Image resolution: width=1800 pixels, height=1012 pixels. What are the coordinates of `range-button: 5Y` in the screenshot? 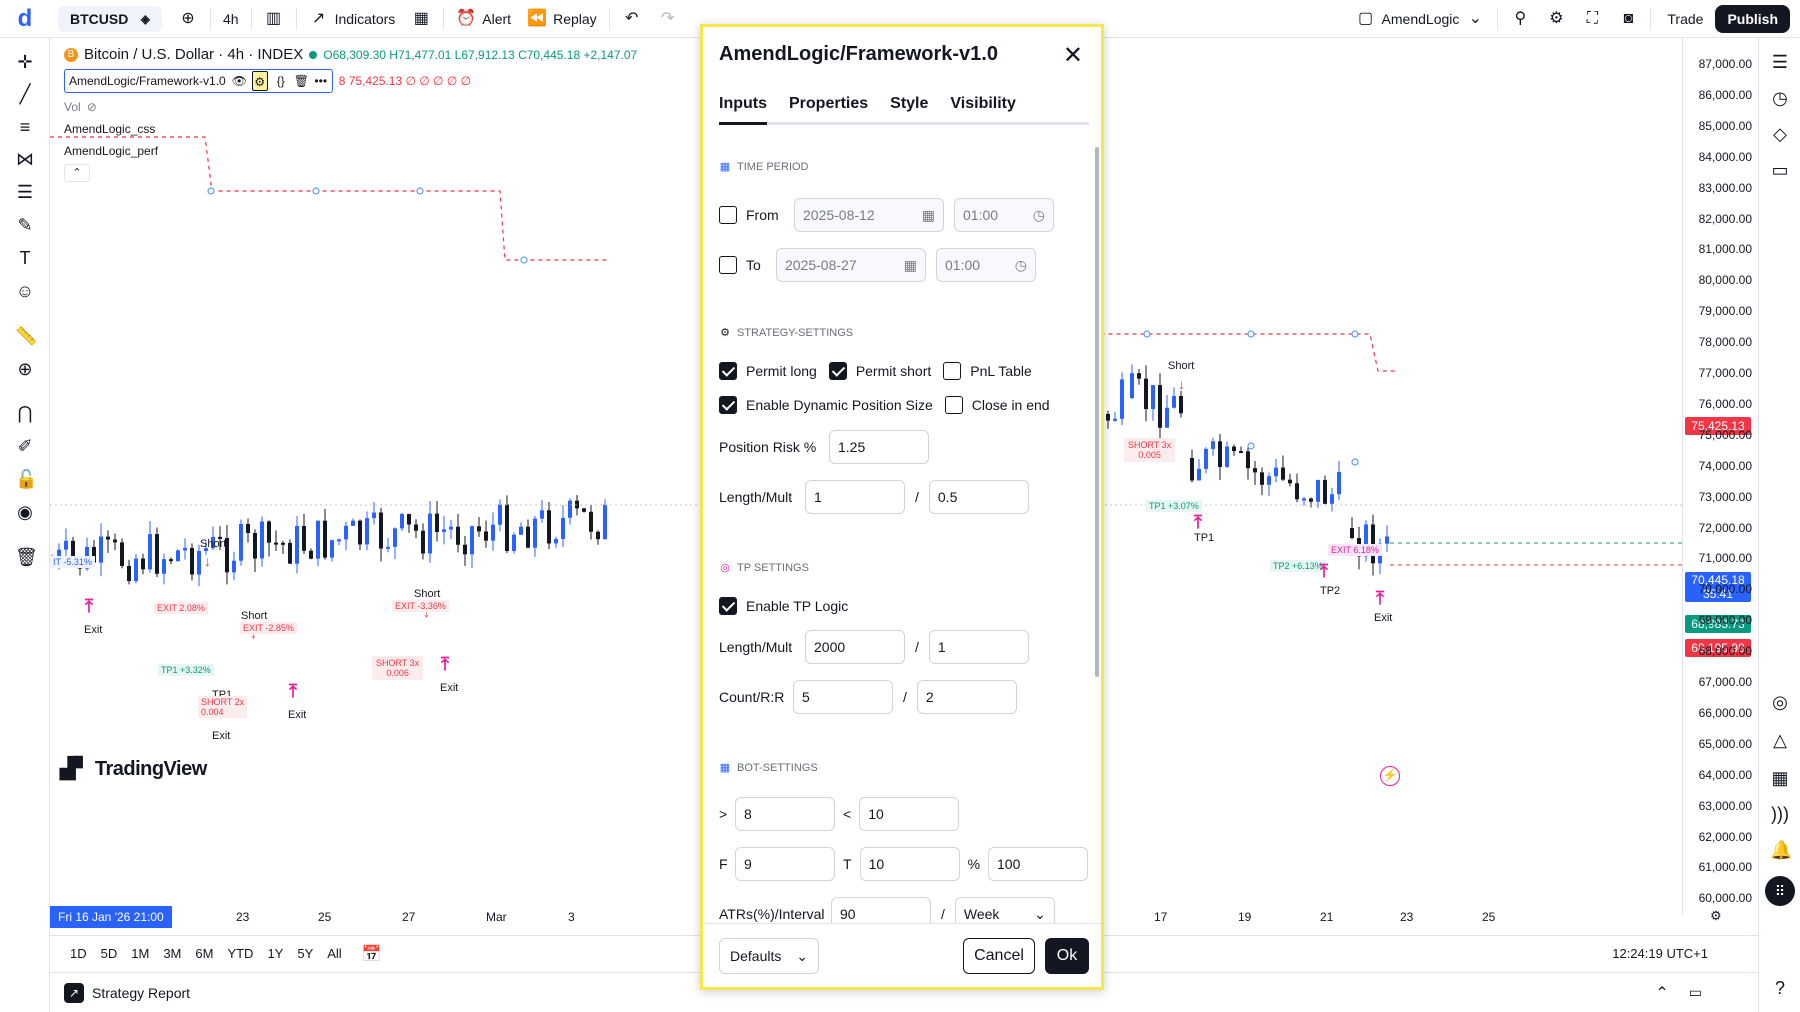 It's located at (305, 953).